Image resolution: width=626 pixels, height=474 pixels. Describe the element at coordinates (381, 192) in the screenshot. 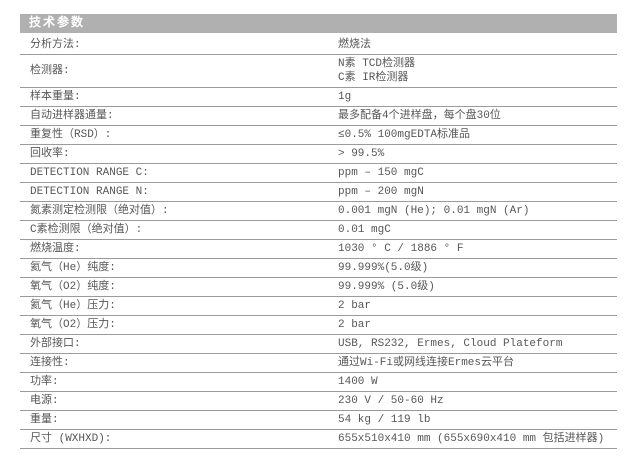

I see `spec-value: ppm – 200 mgN` at that location.